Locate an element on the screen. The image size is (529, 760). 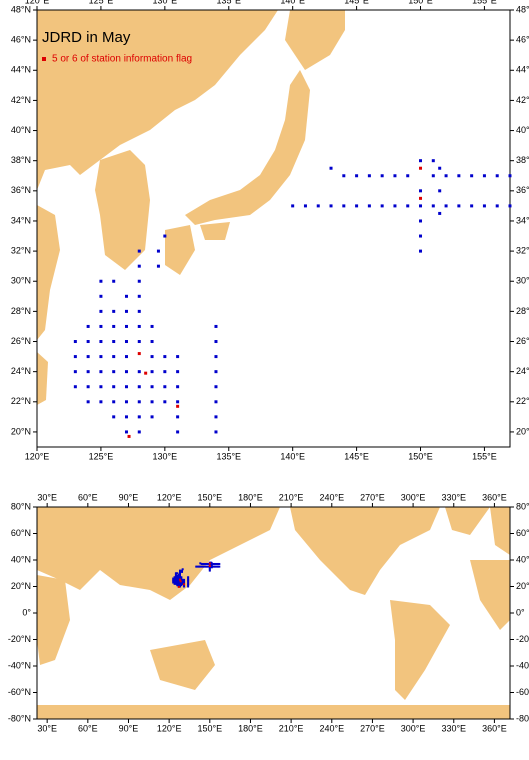
y-tick-label: -60°N is located at coordinates (522, 692).